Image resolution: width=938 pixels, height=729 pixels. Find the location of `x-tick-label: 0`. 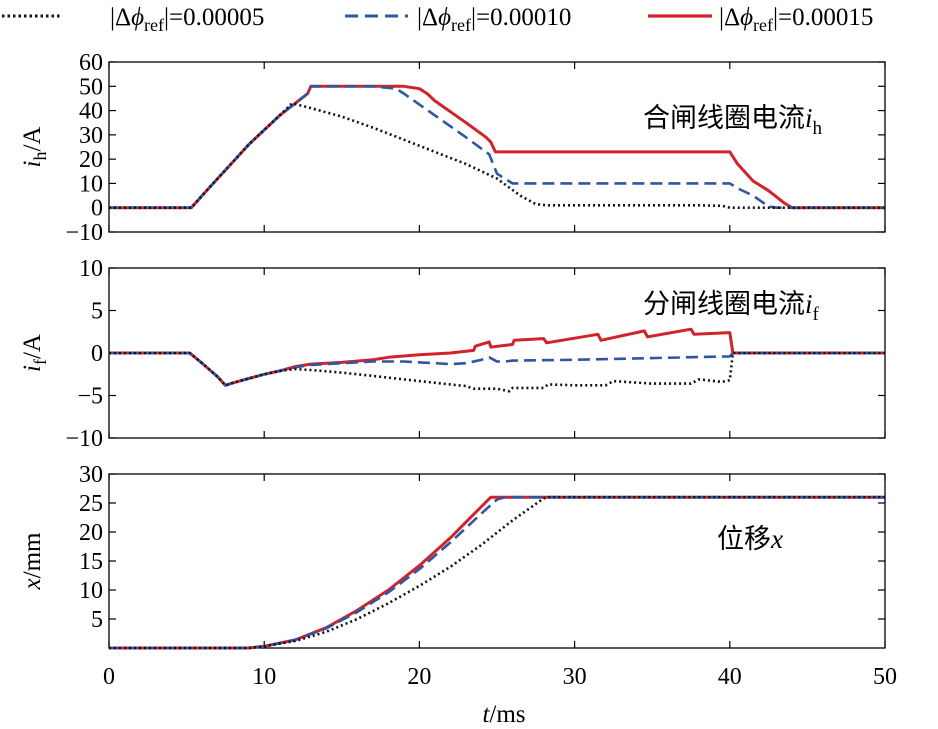

x-tick-label: 0 is located at coordinates (109, 677).